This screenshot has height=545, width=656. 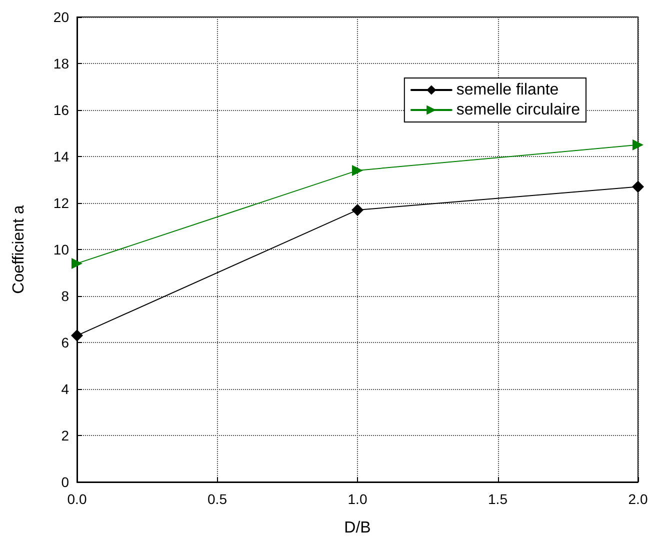 I want to click on x-tick-label: 0.5, so click(x=218, y=499).